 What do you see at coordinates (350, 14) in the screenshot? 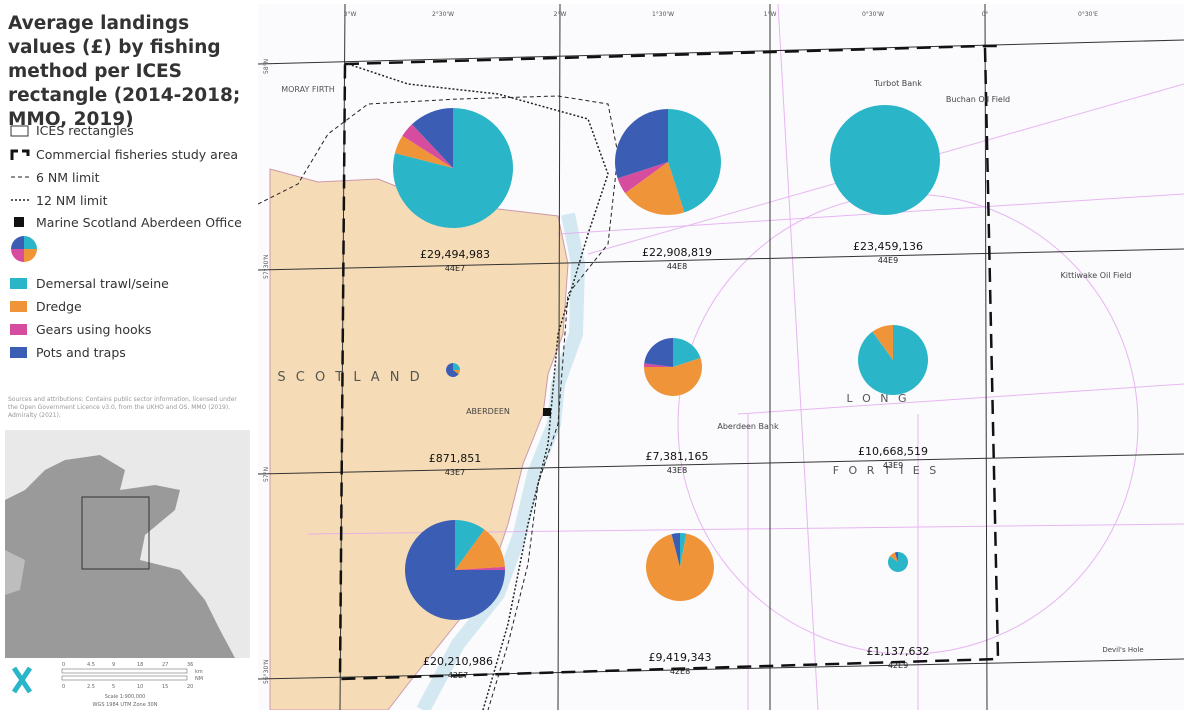
I see `map-label: 3°W` at bounding box center [350, 14].